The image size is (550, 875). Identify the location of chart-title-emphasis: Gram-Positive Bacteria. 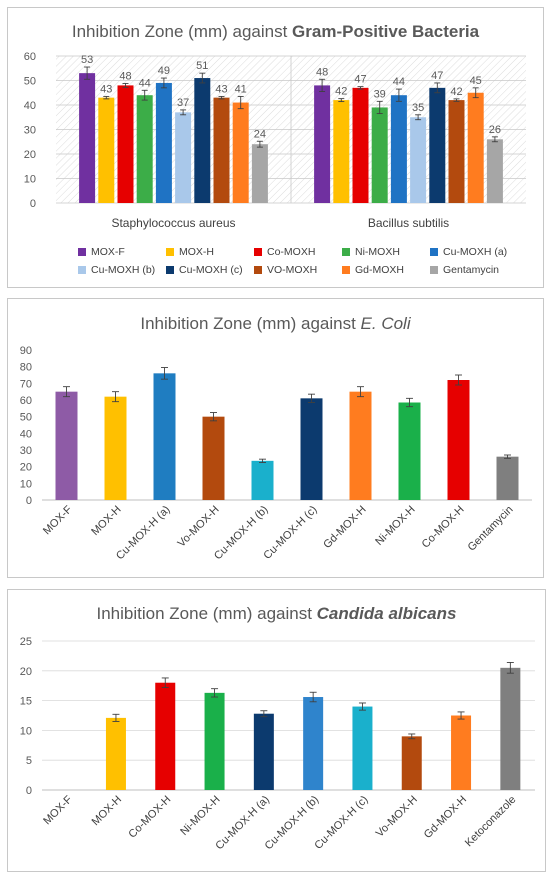
(386, 31).